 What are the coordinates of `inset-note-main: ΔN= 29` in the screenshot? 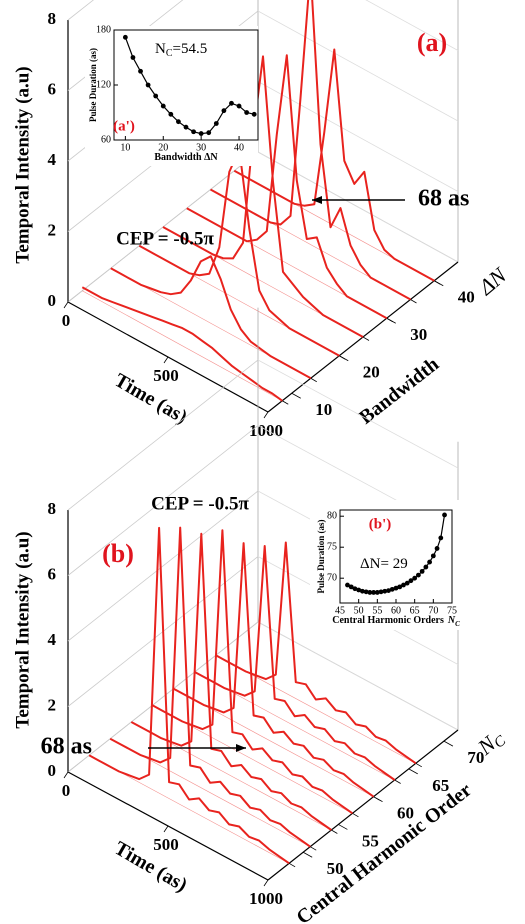 It's located at (384, 564).